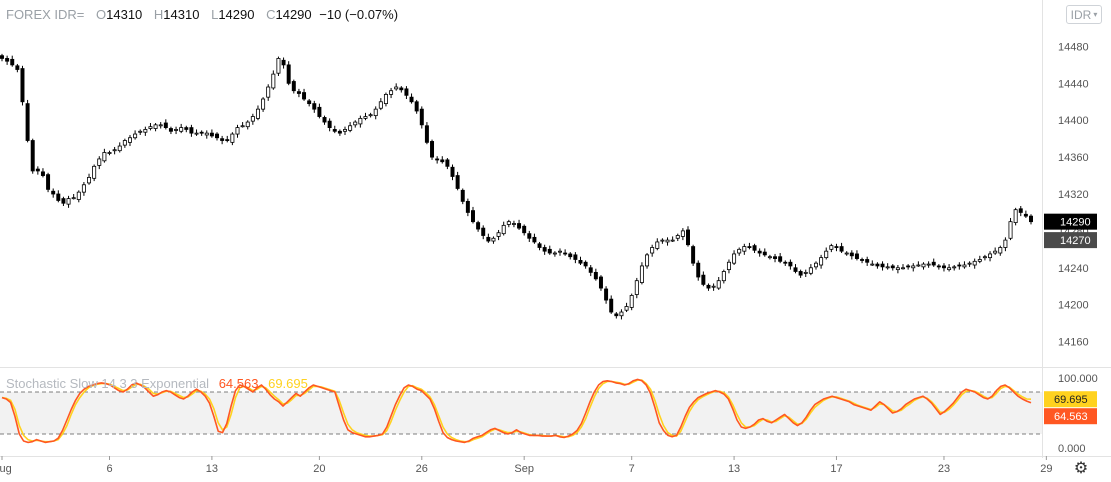 The width and height of the screenshot is (1111, 482). What do you see at coordinates (181, 14) in the screenshot?
I see `high-value: 14310` at bounding box center [181, 14].